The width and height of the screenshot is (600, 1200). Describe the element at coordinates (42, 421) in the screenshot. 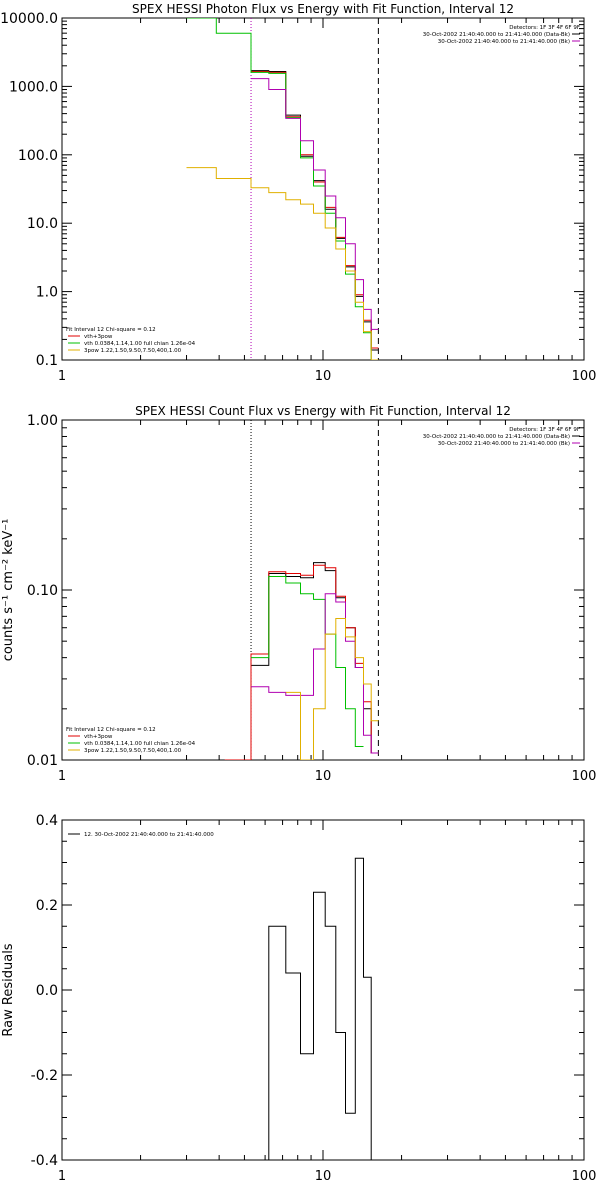

I see `y-tick-label: 1.00` at that location.